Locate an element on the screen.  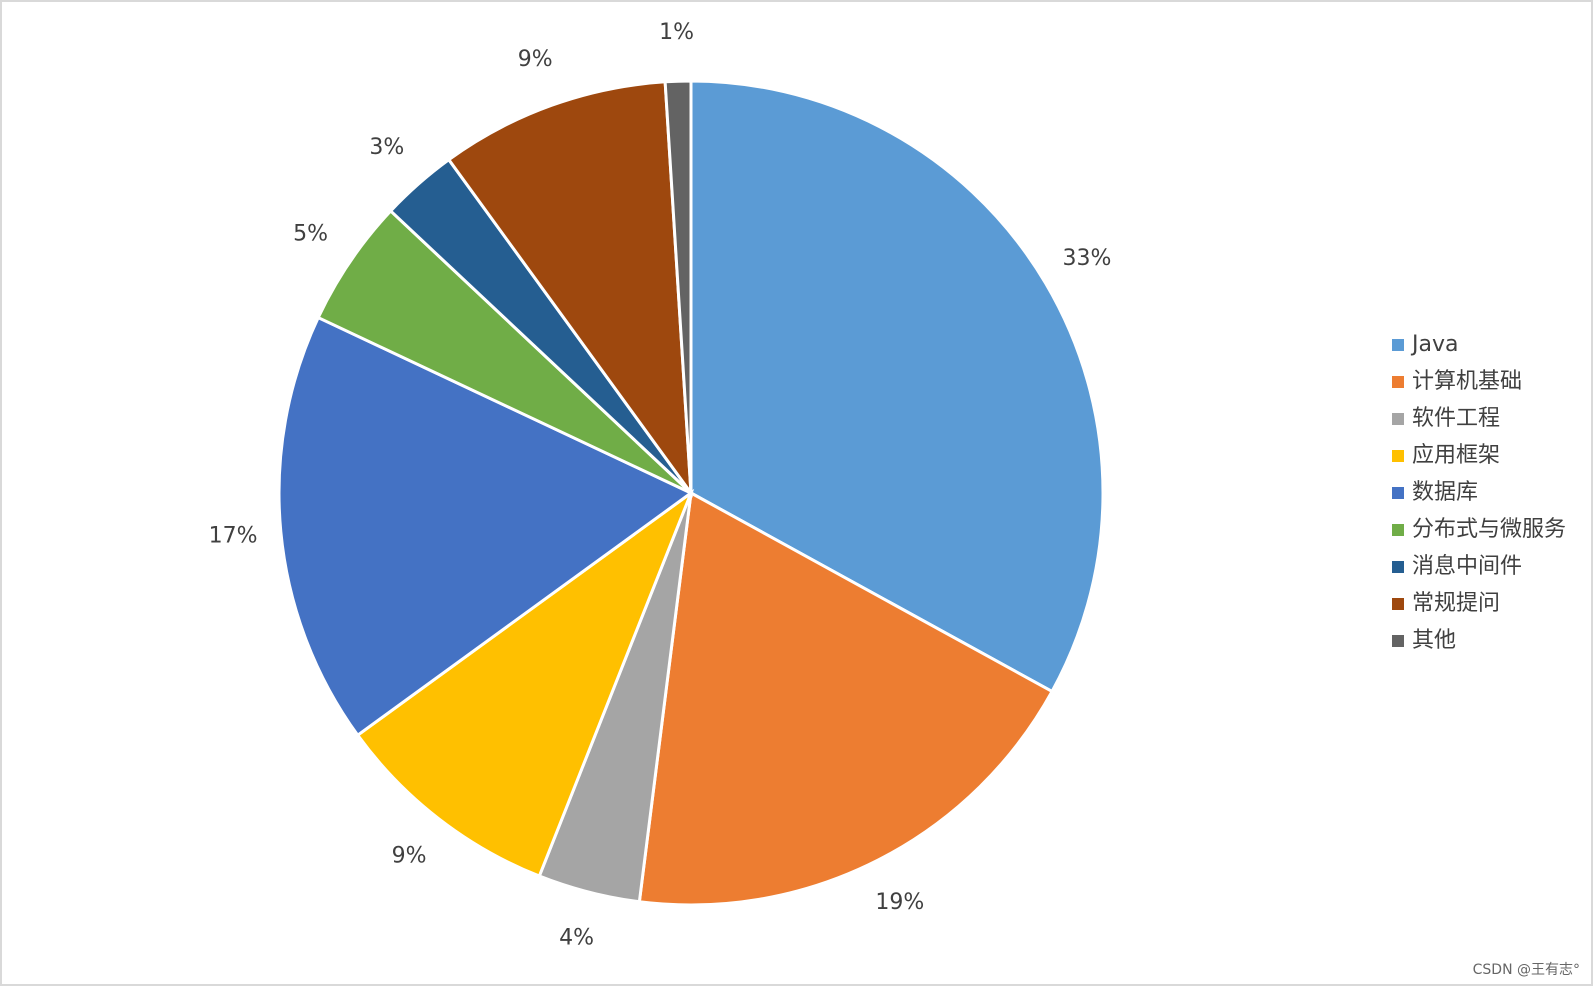
watermark: CSDN @王有志° is located at coordinates (1526, 970).